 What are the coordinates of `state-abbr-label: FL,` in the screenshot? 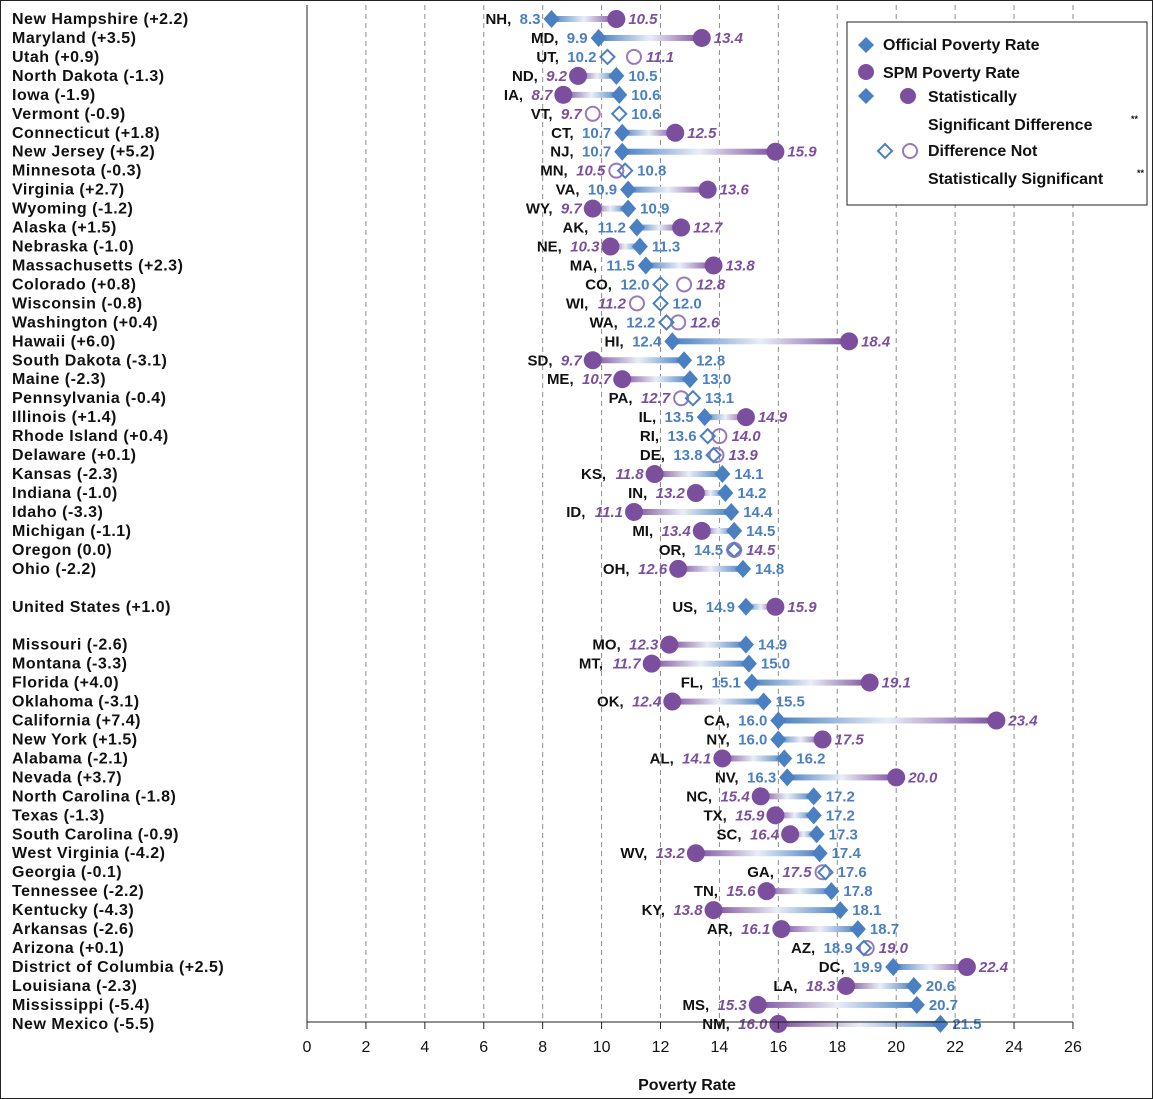 It's located at (692, 683).